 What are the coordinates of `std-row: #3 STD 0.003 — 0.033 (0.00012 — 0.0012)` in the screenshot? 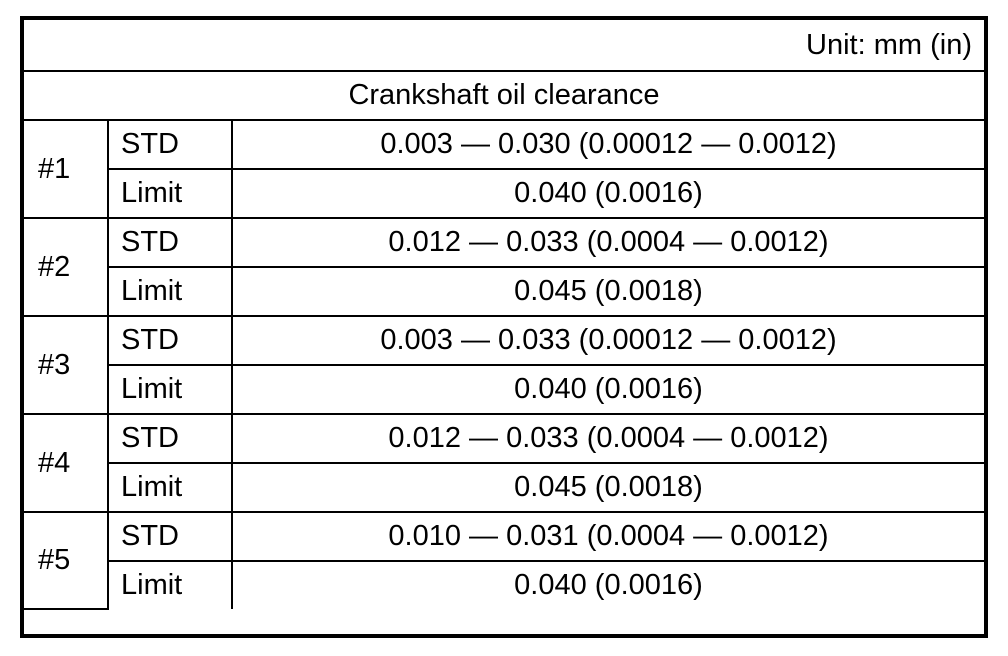 It's located at (504, 365).